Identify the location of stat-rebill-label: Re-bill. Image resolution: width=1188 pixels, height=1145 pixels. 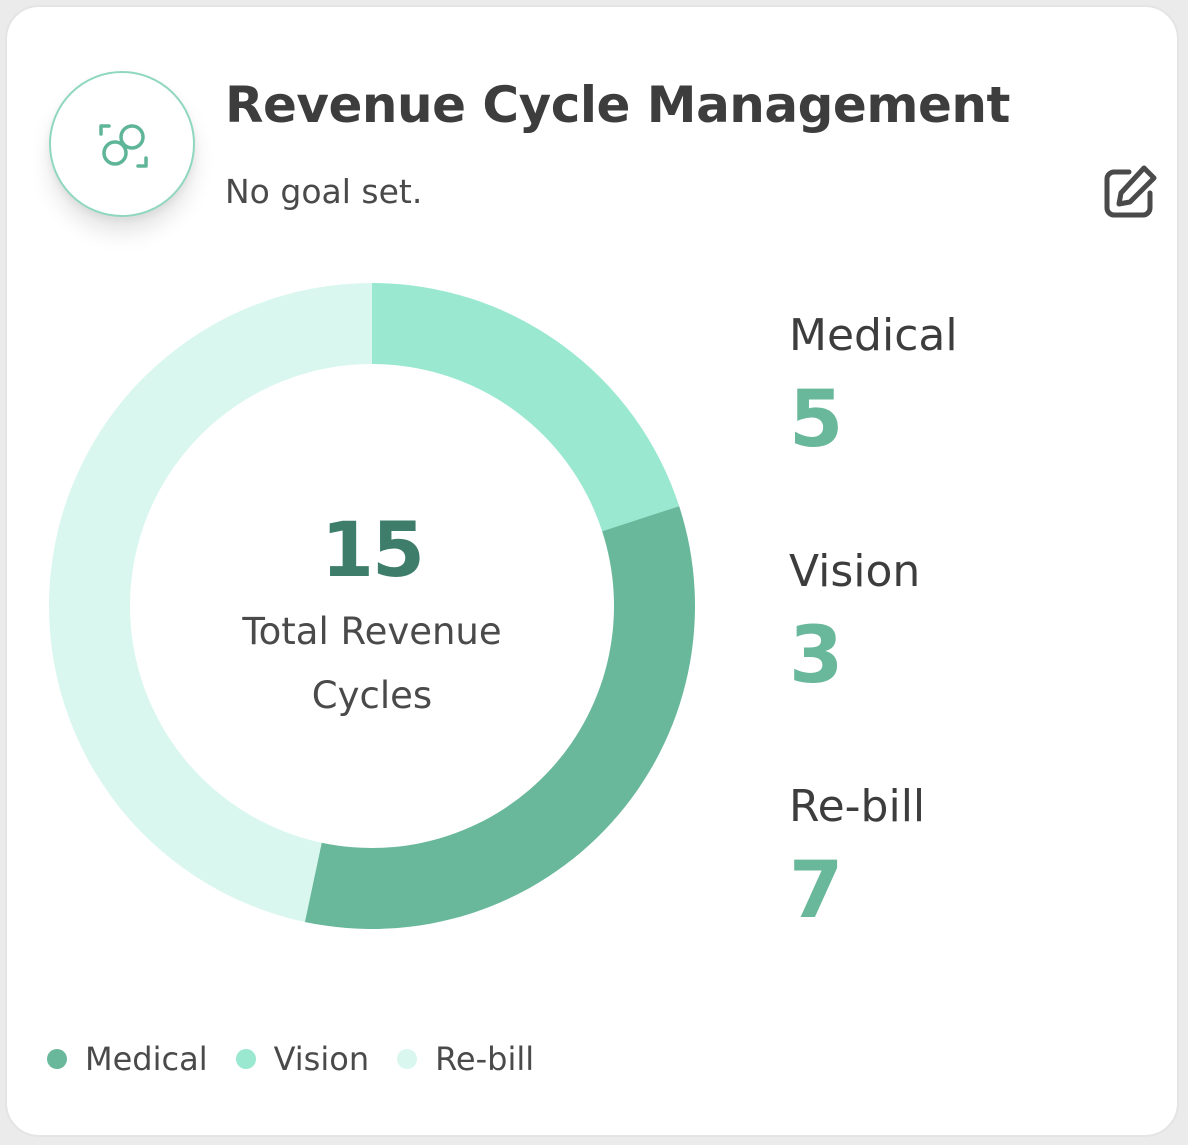
(857, 806).